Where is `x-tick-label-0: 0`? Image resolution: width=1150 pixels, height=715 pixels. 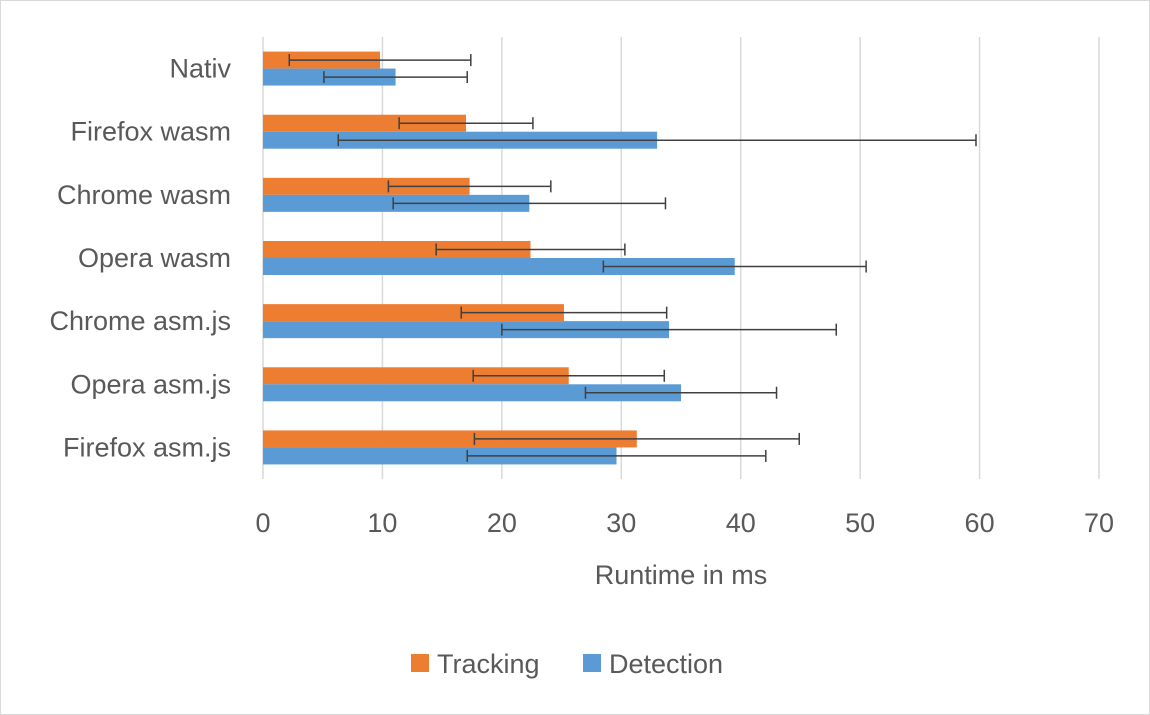
x-tick-label-0: 0 is located at coordinates (262, 523).